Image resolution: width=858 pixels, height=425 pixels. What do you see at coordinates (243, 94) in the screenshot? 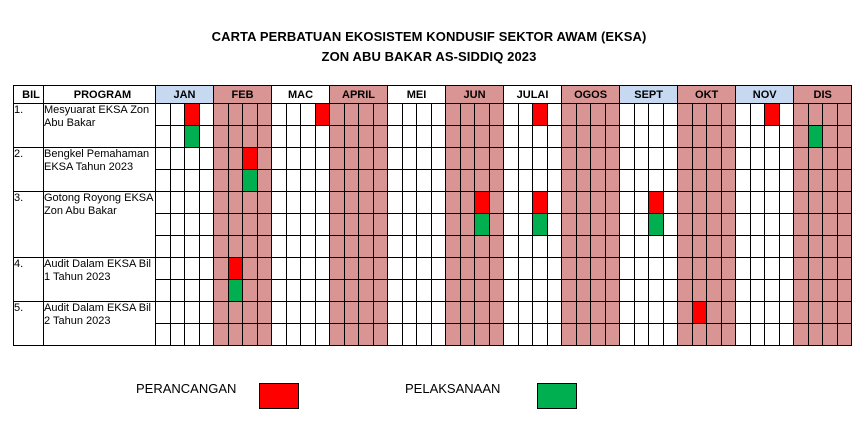
I see `month-header-feb: FEB` at bounding box center [243, 94].